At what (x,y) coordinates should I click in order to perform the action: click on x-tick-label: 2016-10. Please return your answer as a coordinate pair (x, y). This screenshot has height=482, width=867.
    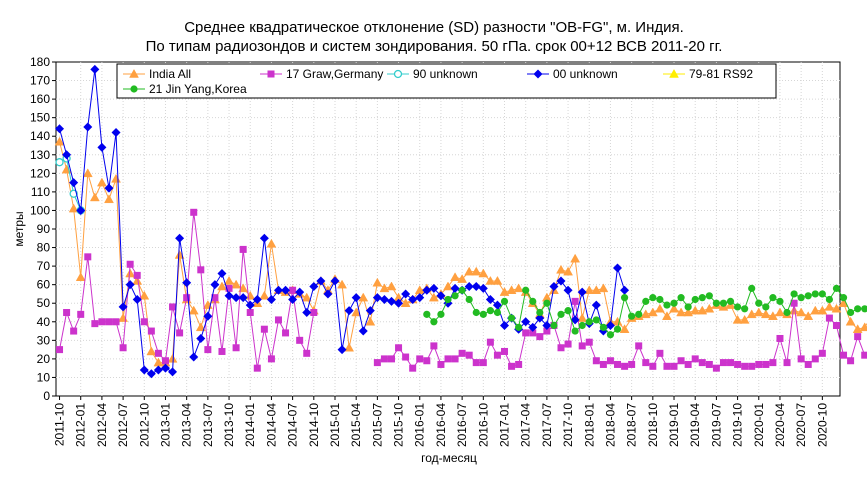
    Looking at the image, I should click on (483, 425).